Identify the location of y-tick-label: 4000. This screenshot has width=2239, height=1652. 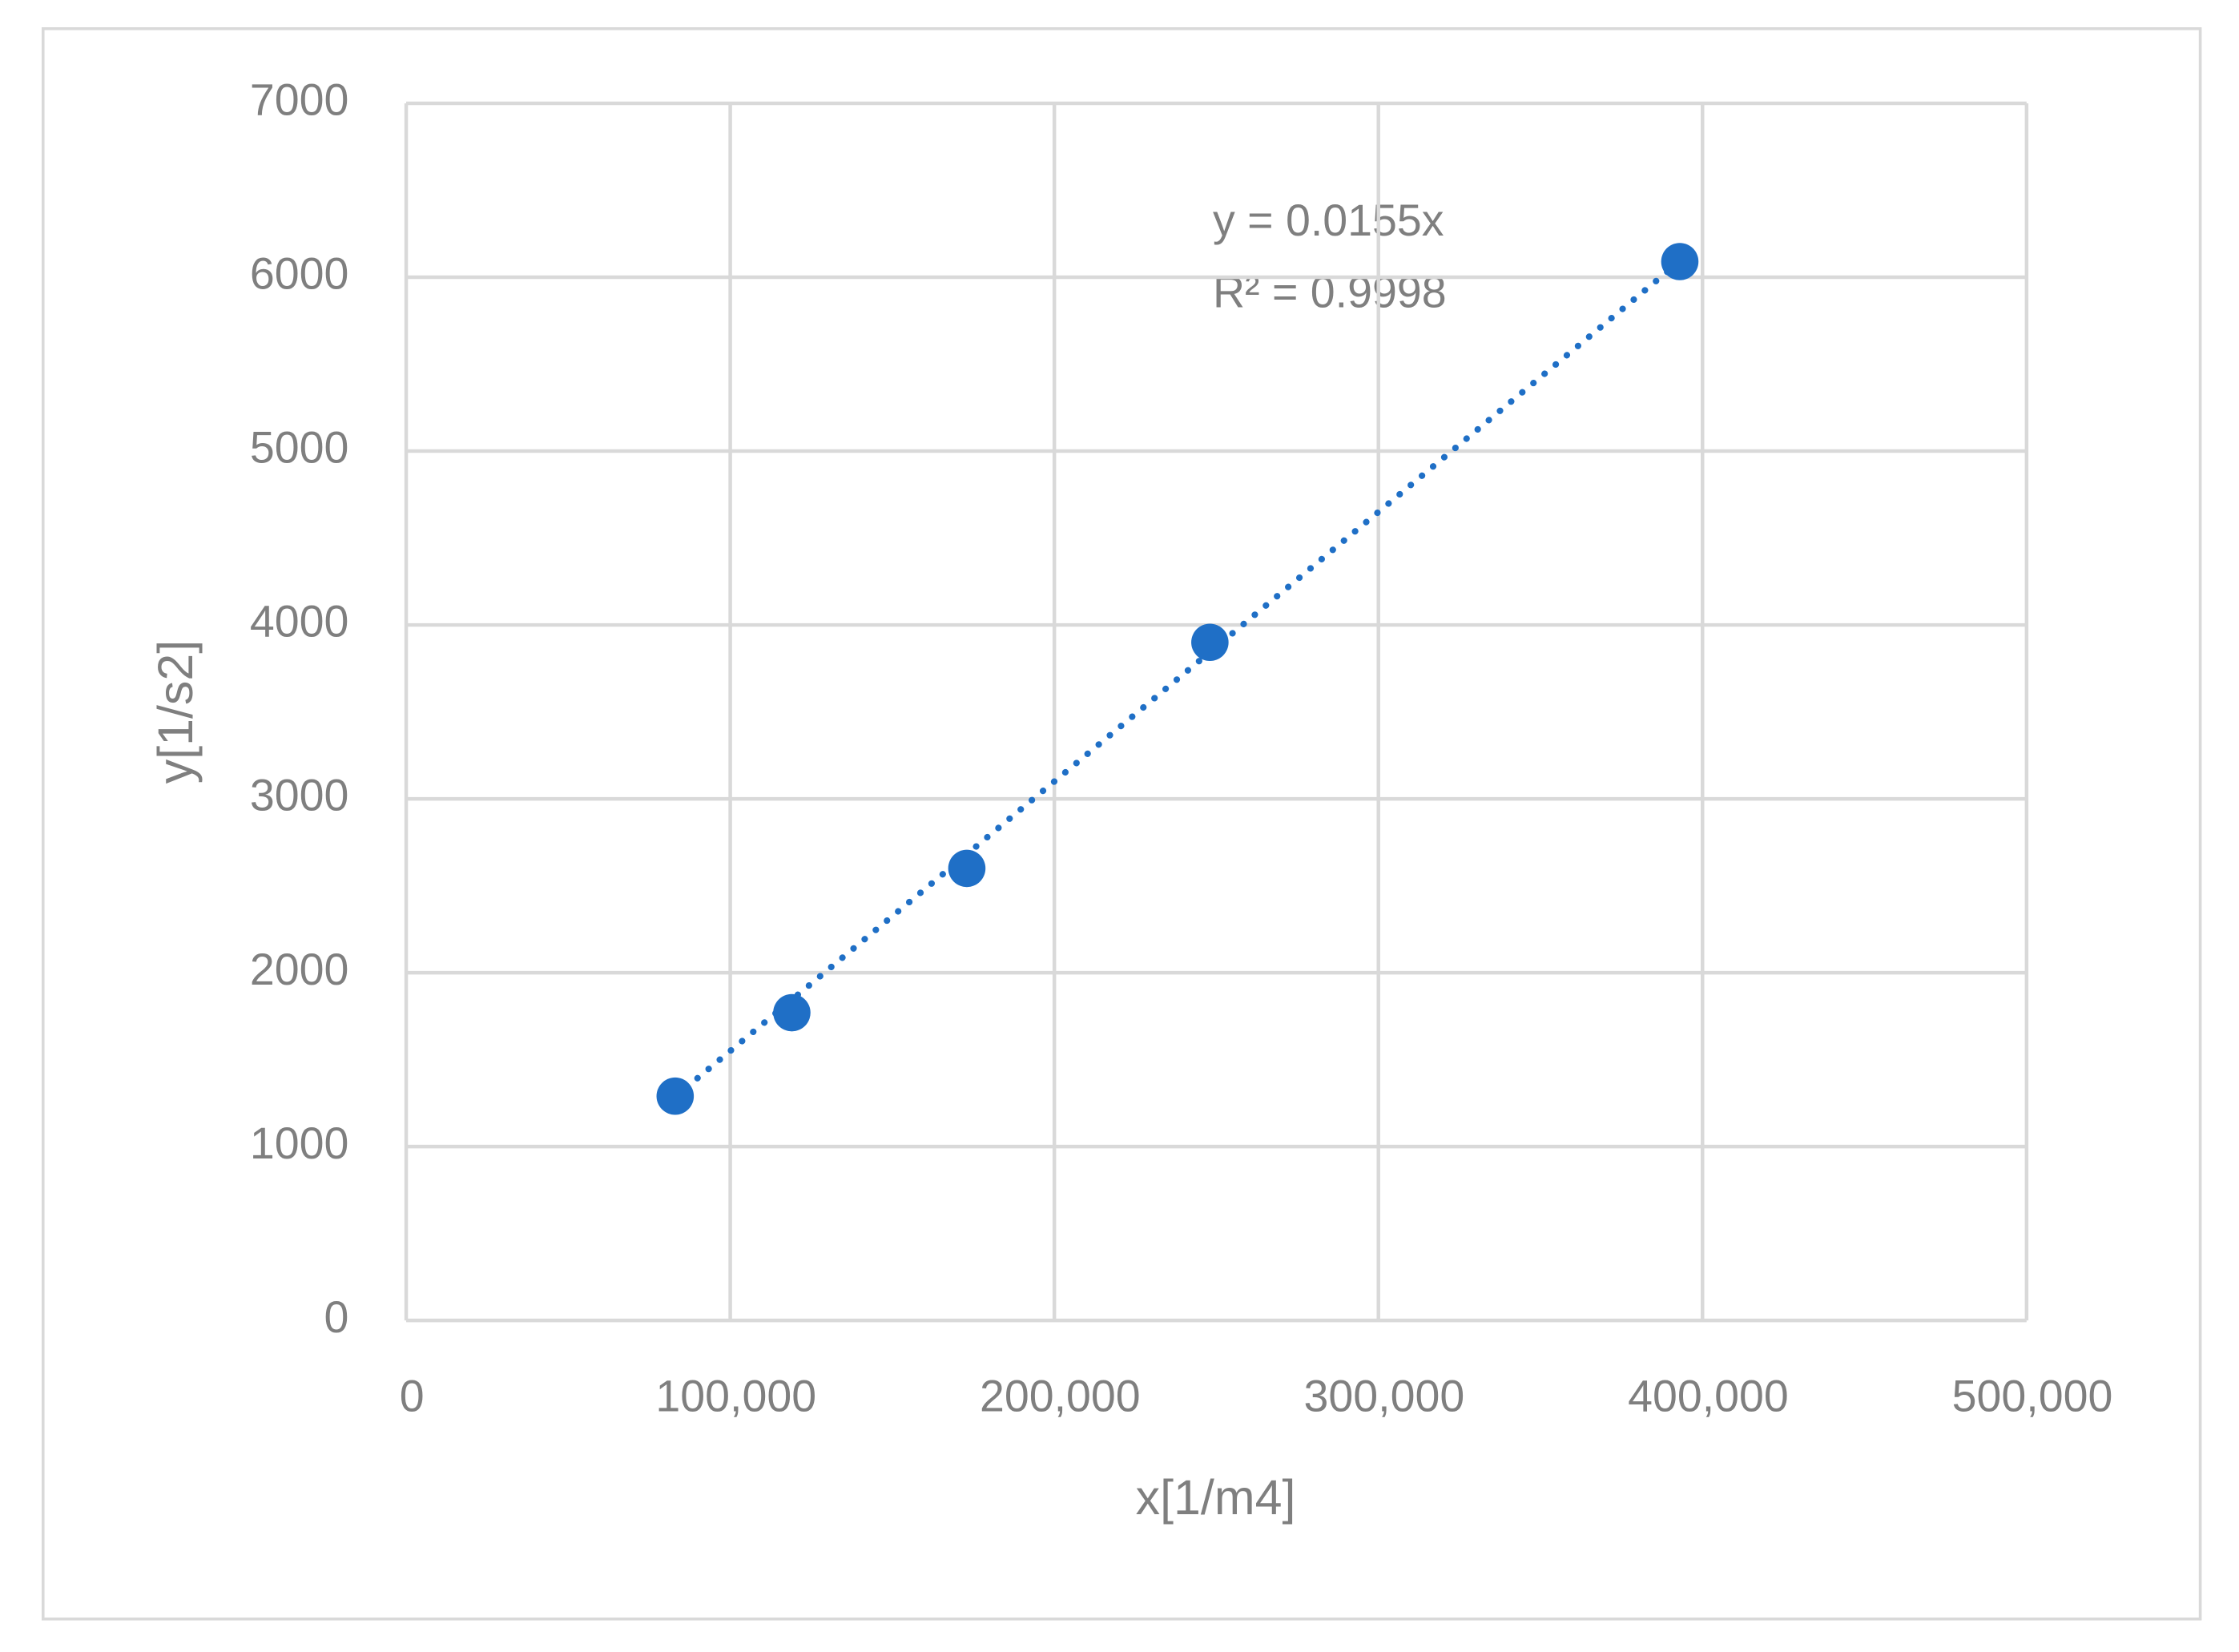
(299, 622).